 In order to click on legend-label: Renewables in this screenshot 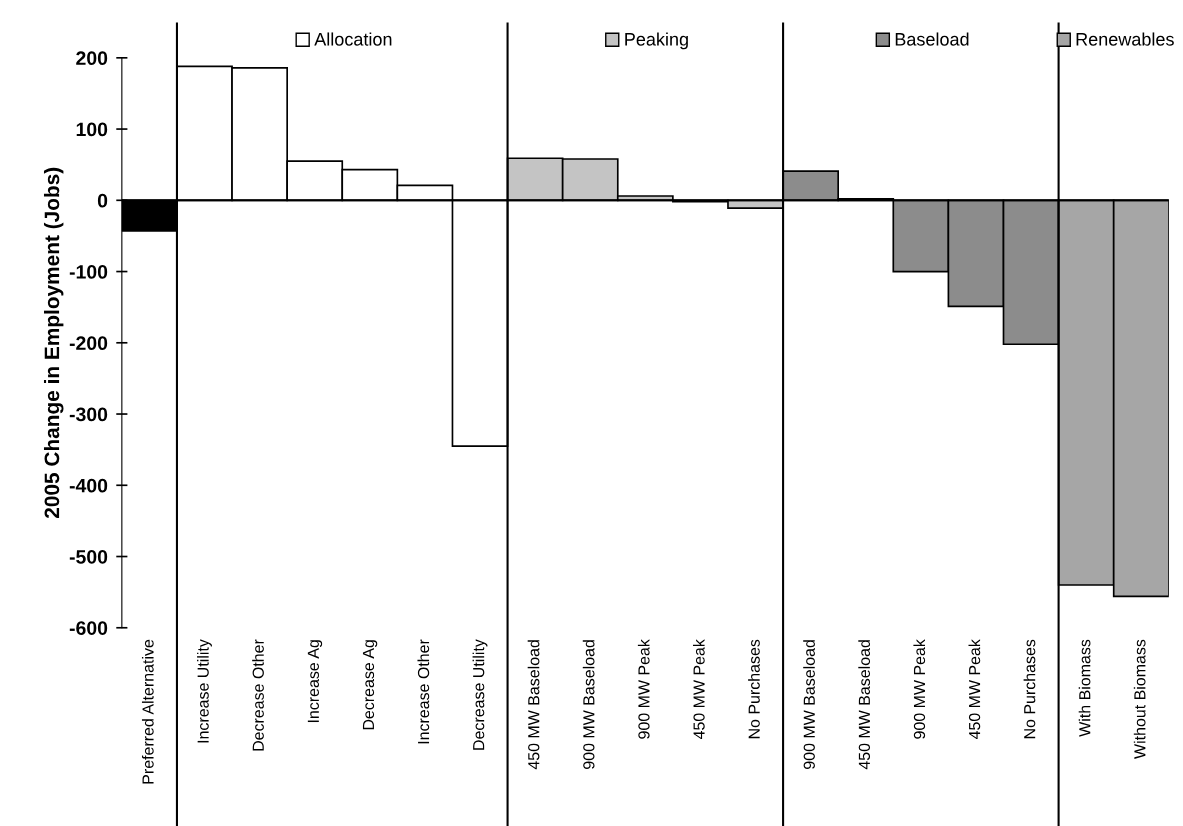, I will do `click(1125, 39)`.